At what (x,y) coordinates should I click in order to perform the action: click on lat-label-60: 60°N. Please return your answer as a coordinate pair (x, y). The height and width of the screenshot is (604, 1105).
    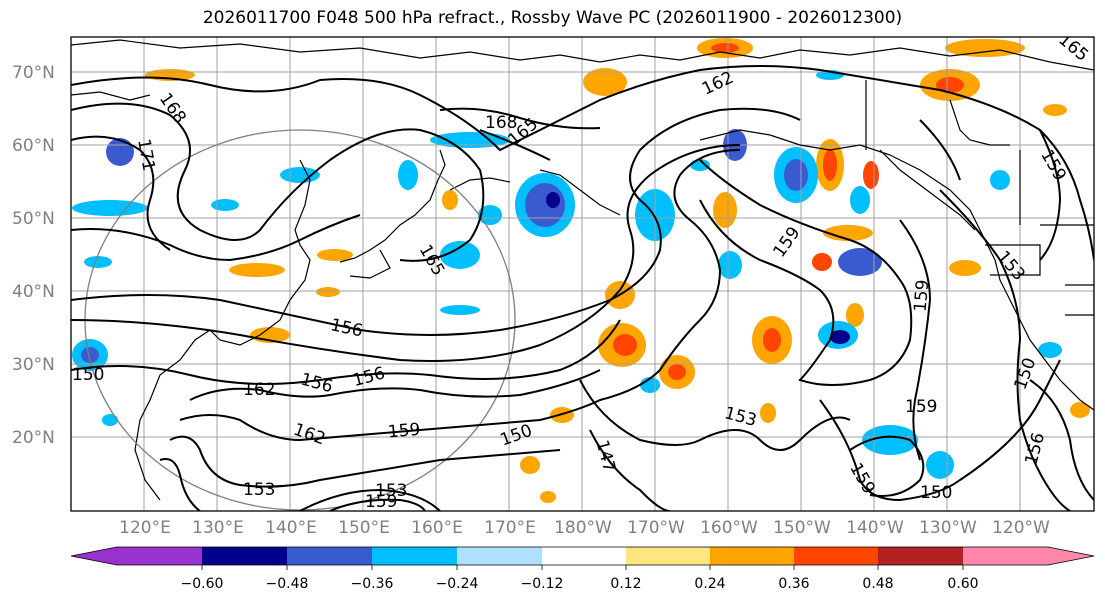
    Looking at the image, I should click on (33, 146).